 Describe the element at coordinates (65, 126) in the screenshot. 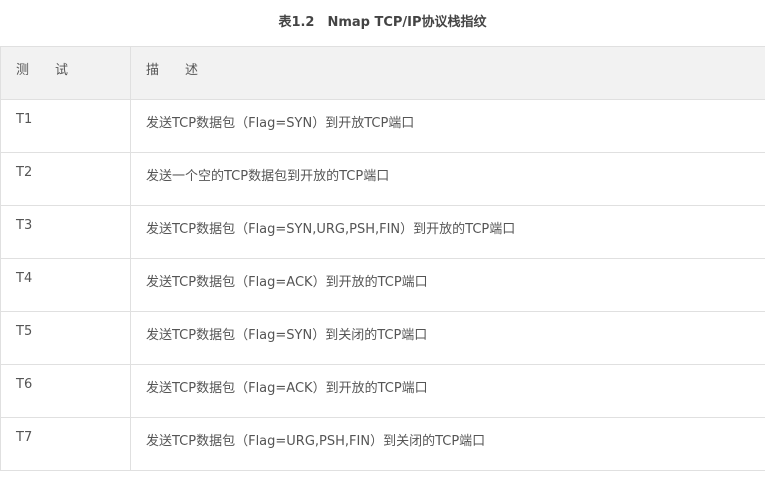

I see `test-id: T1` at that location.